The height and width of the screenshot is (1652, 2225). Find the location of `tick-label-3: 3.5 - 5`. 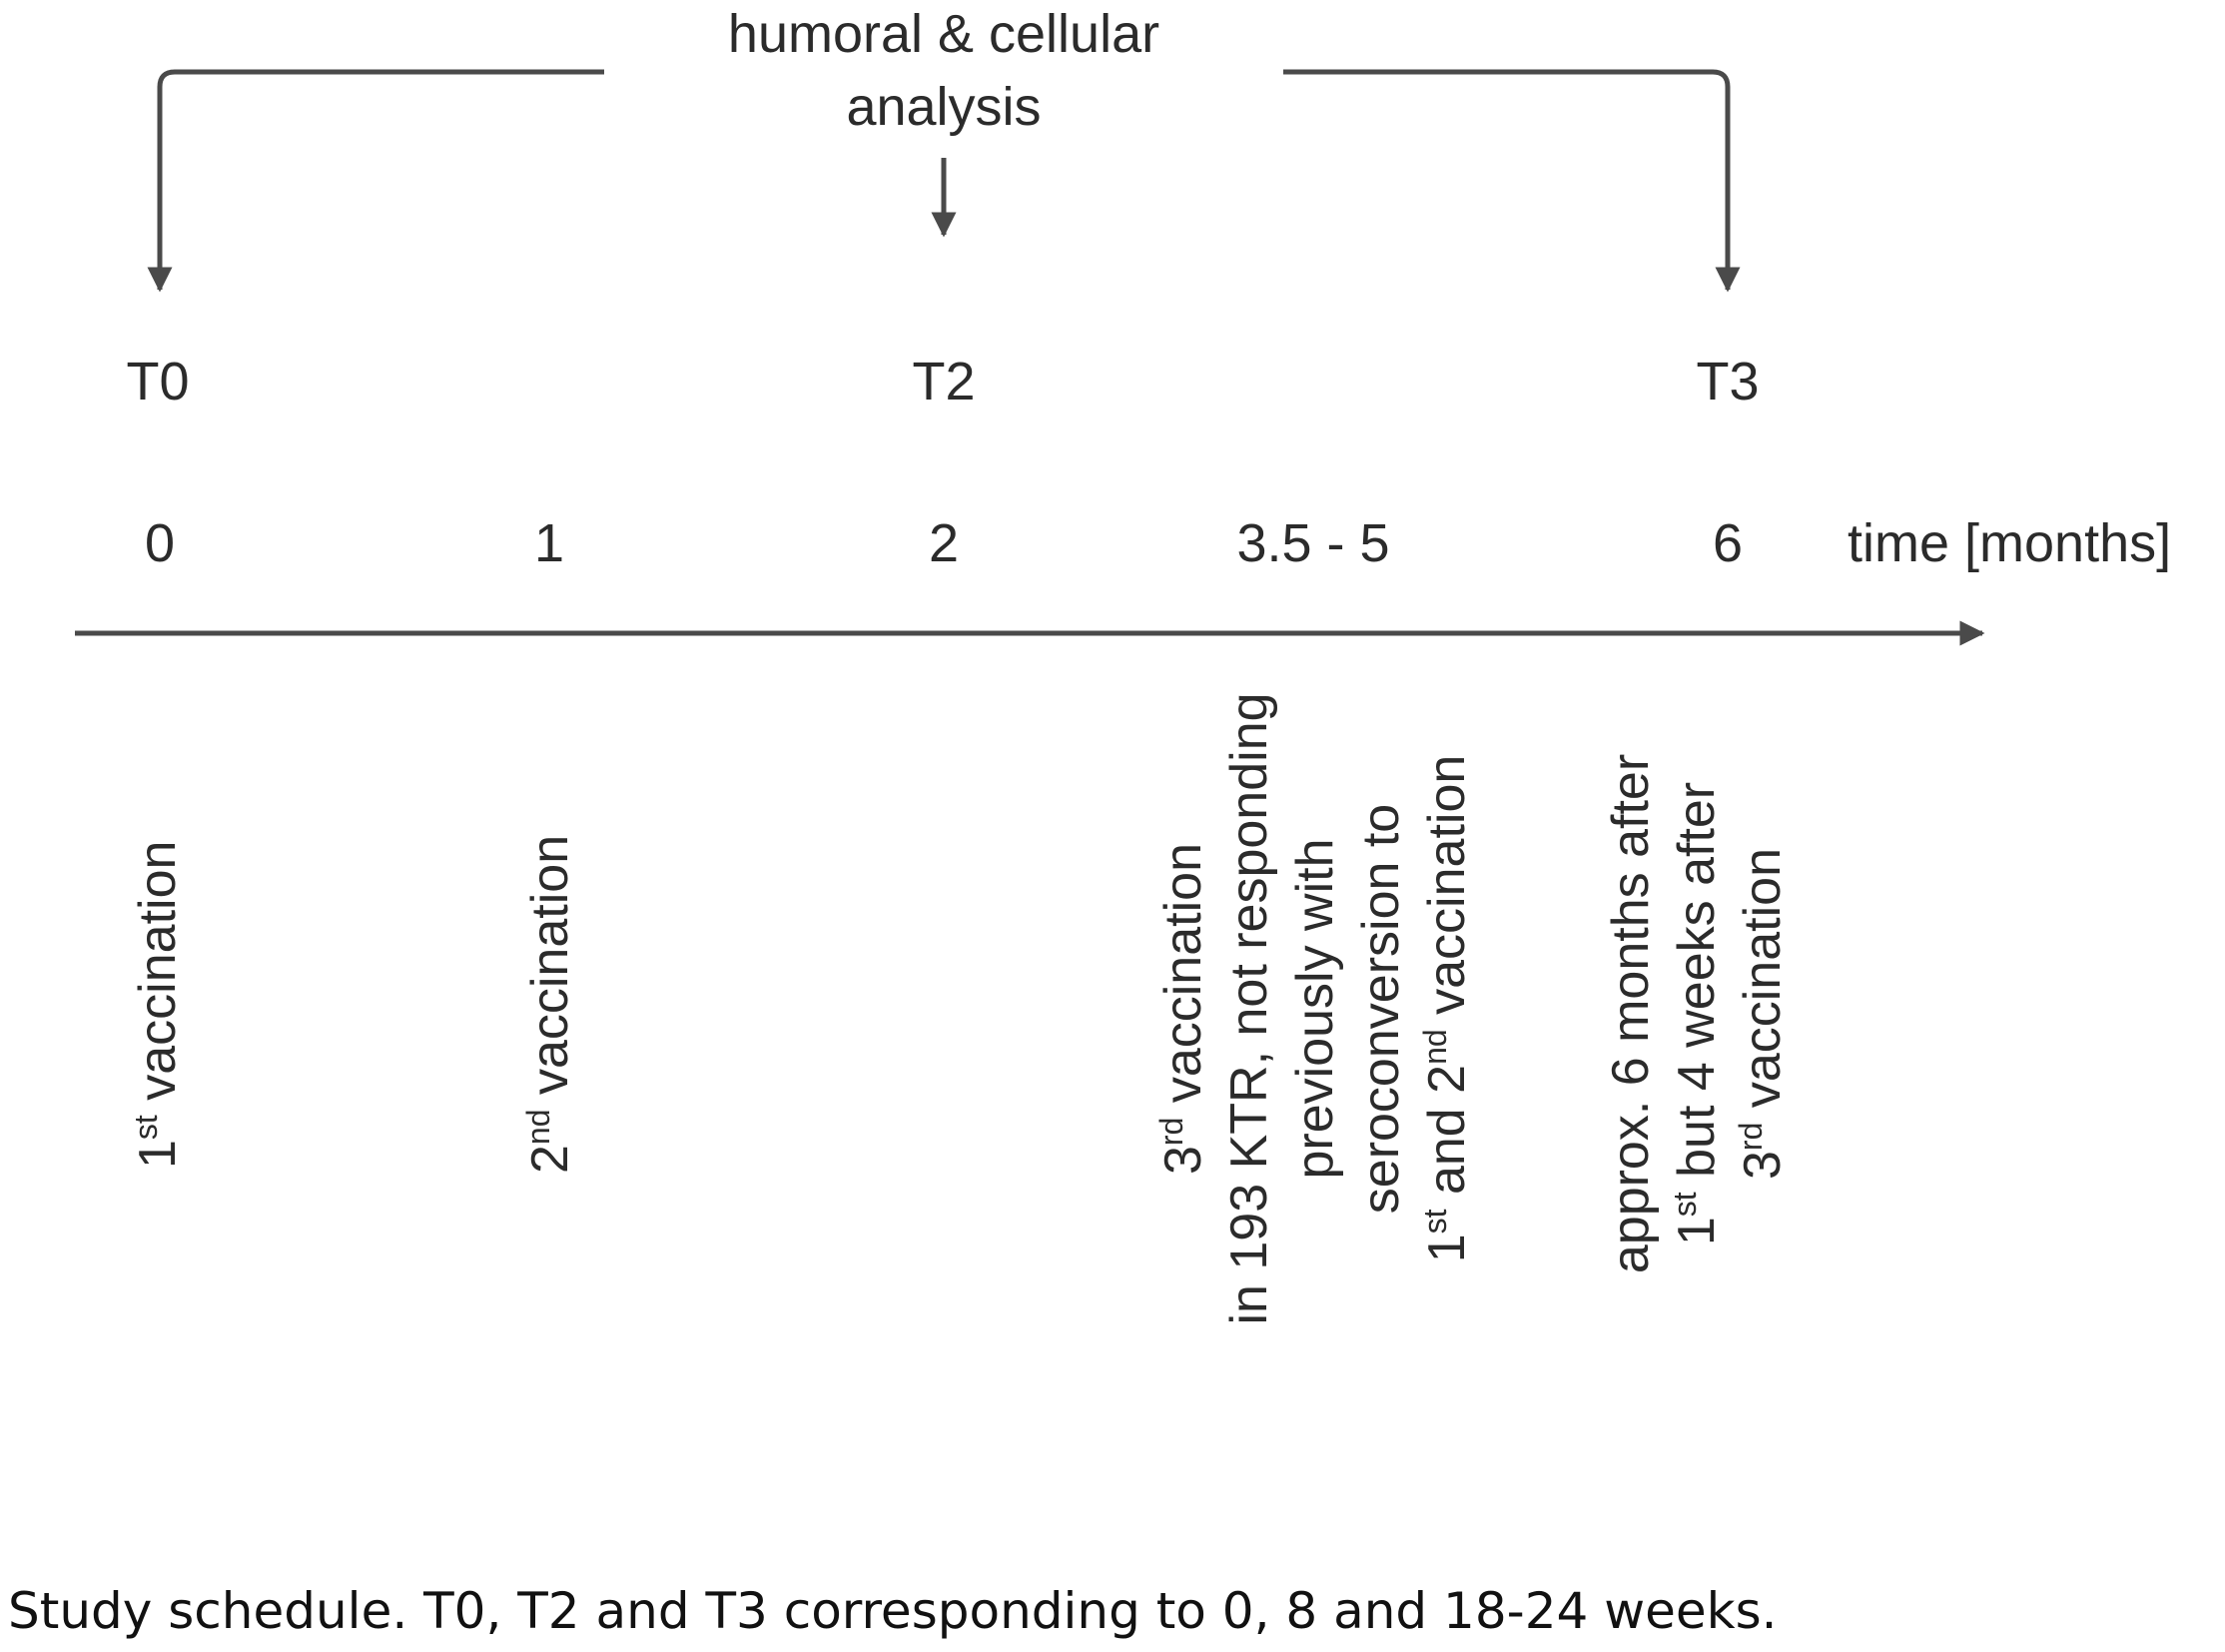

tick-label-3: 3.5 - 5 is located at coordinates (1313, 543).